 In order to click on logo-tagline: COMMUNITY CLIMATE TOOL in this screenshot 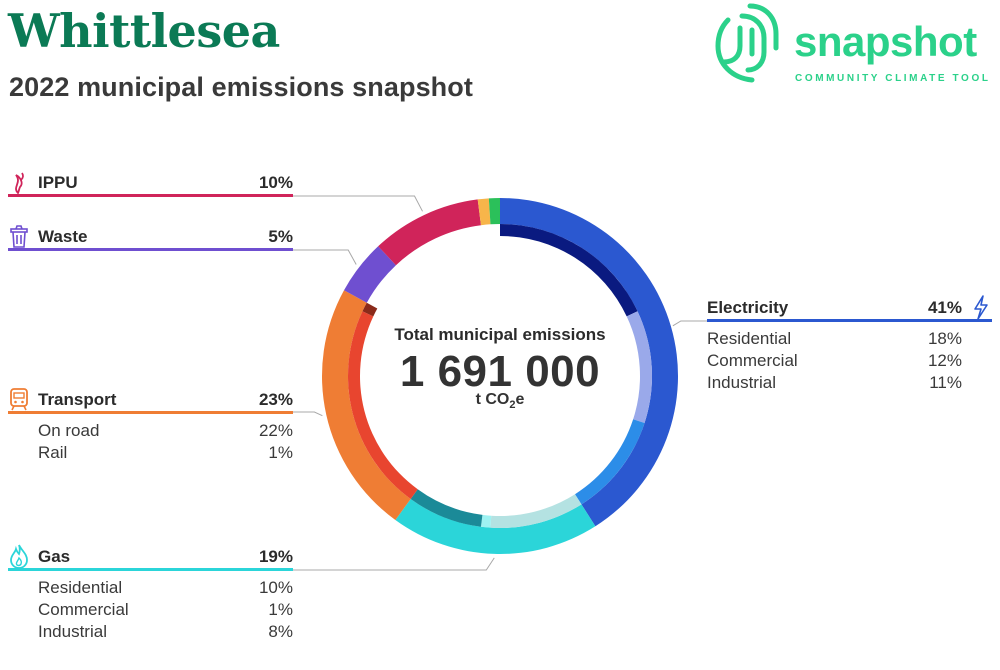, I will do `click(893, 78)`.